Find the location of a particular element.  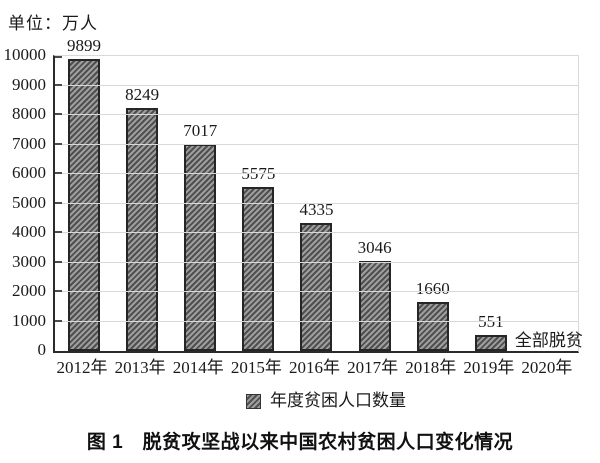

x-axis-tick-label: 2015年 is located at coordinates (256, 367).